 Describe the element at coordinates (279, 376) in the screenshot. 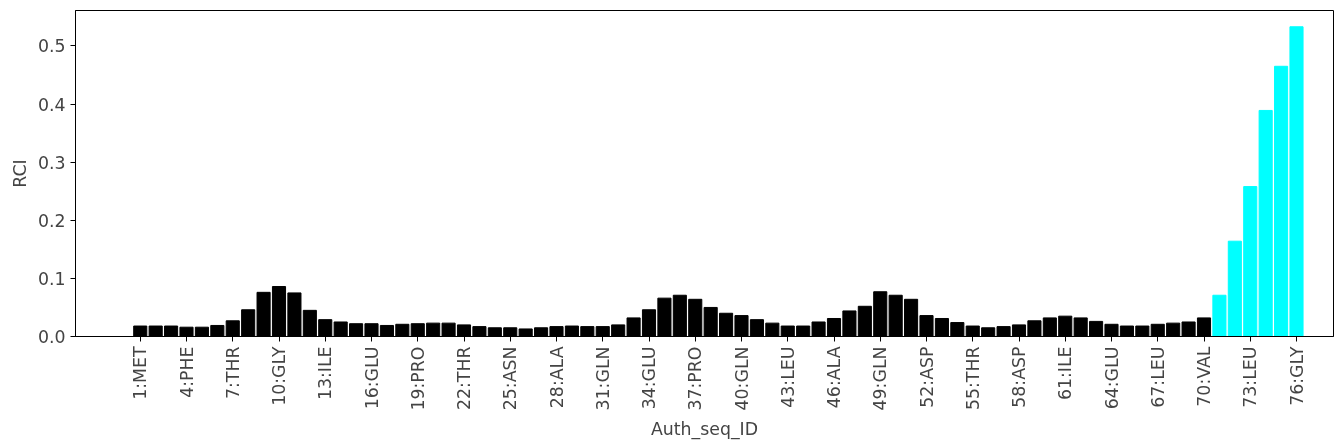

I see `x-tick-label: 10:GLY` at that location.